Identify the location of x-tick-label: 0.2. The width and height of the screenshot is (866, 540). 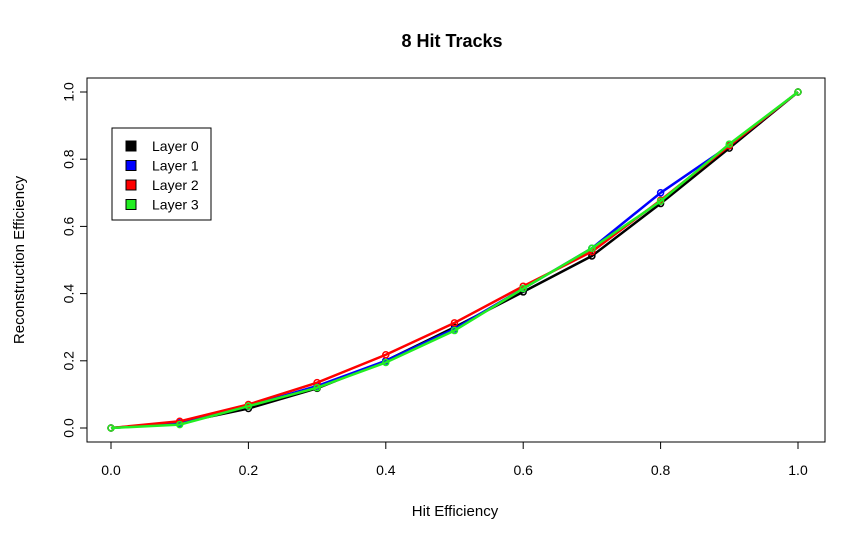
(249, 470).